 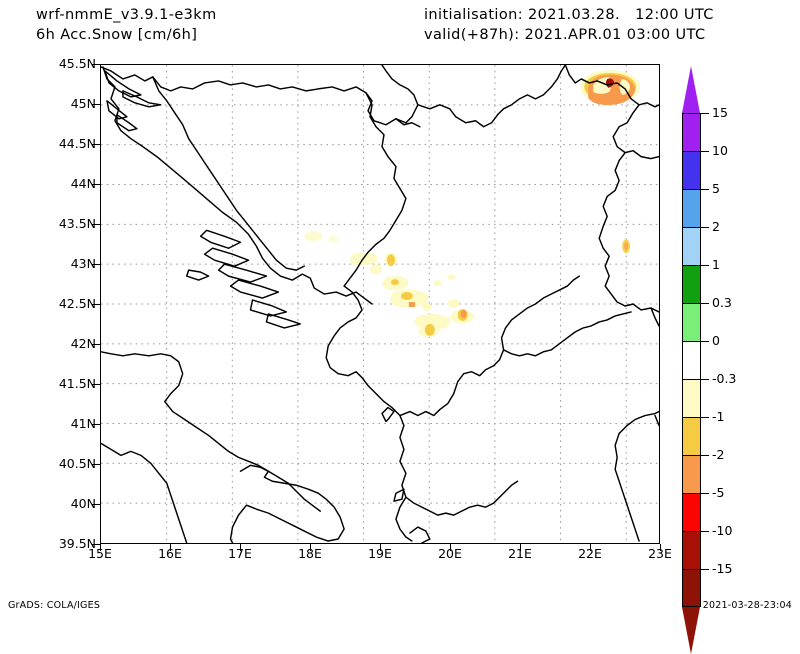 What do you see at coordinates (77, 303) in the screenshot?
I see `y-axis-label: 42.5N` at bounding box center [77, 303].